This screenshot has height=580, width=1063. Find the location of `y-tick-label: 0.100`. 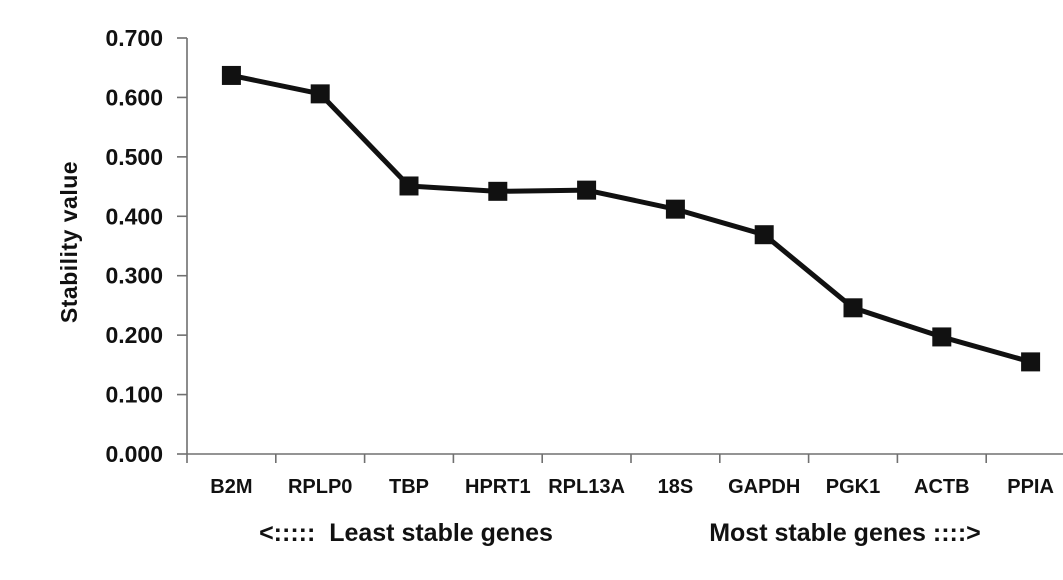

y-tick-label: 0.100 is located at coordinates (134, 395).